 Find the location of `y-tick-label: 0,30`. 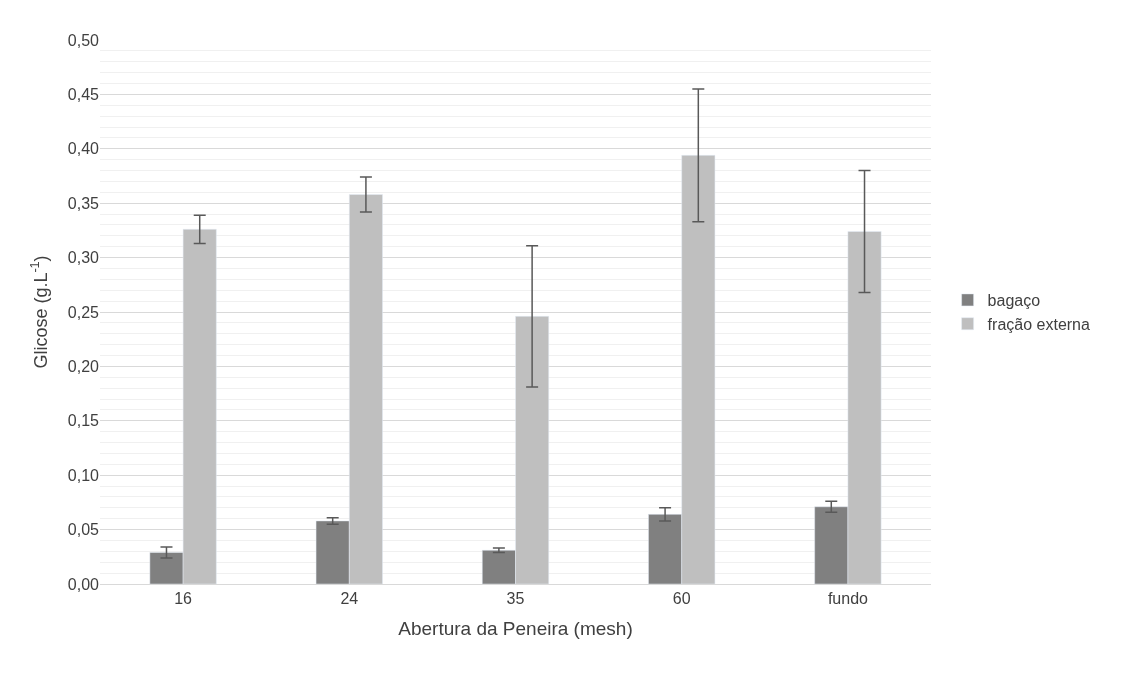

y-tick-label: 0,30 is located at coordinates (83, 258).